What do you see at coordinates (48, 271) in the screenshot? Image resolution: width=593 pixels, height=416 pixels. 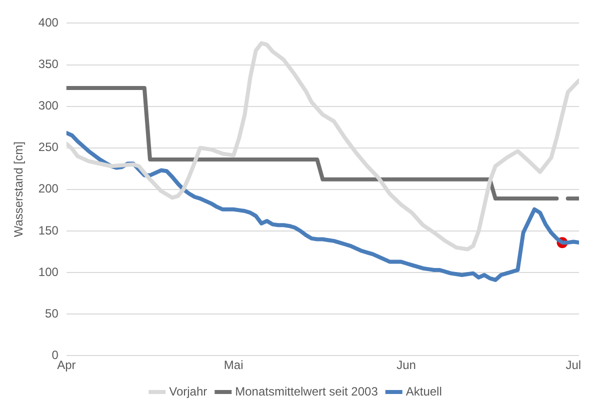 I see `y-tick-label: 100` at bounding box center [48, 271].